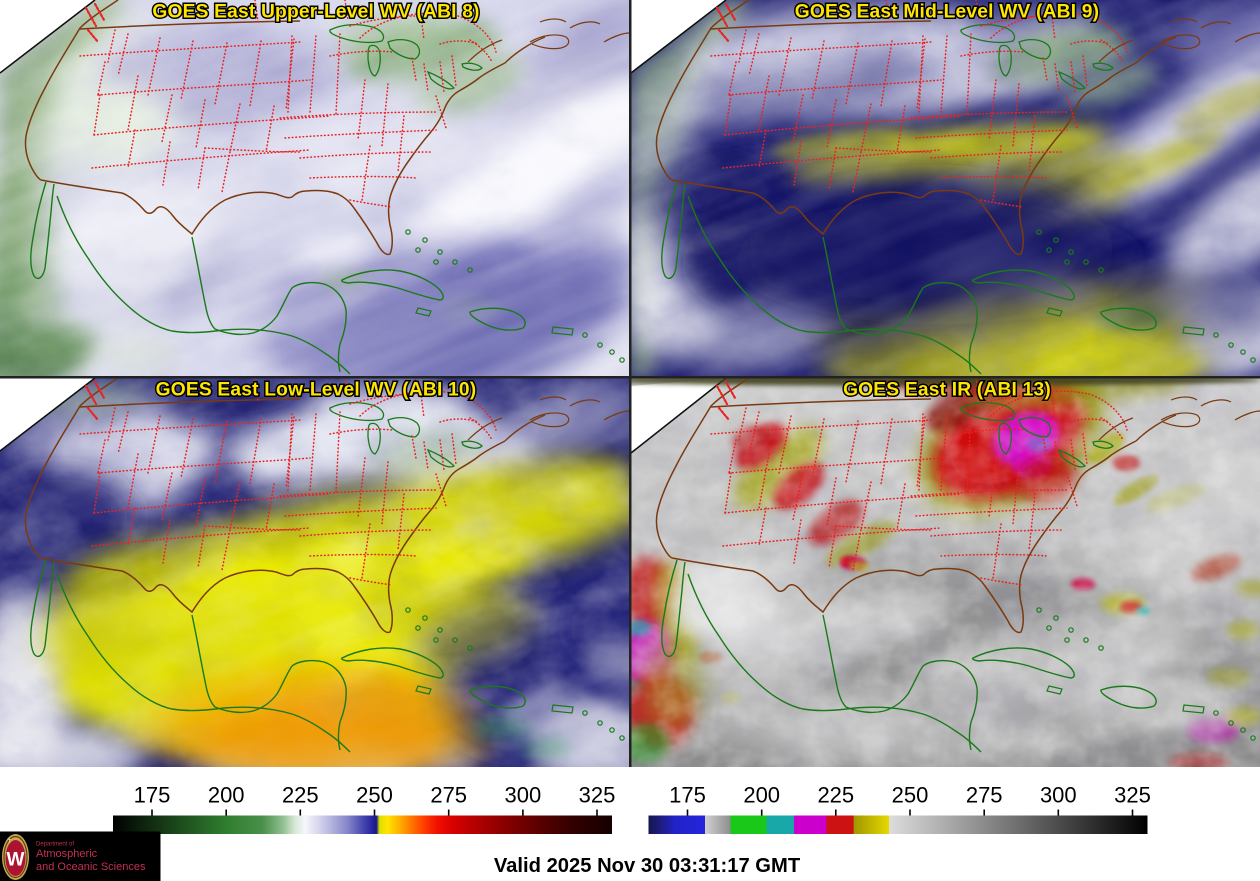 The width and height of the screenshot is (1260, 881). I want to click on svg-text: Atmospheric, so click(67, 854).